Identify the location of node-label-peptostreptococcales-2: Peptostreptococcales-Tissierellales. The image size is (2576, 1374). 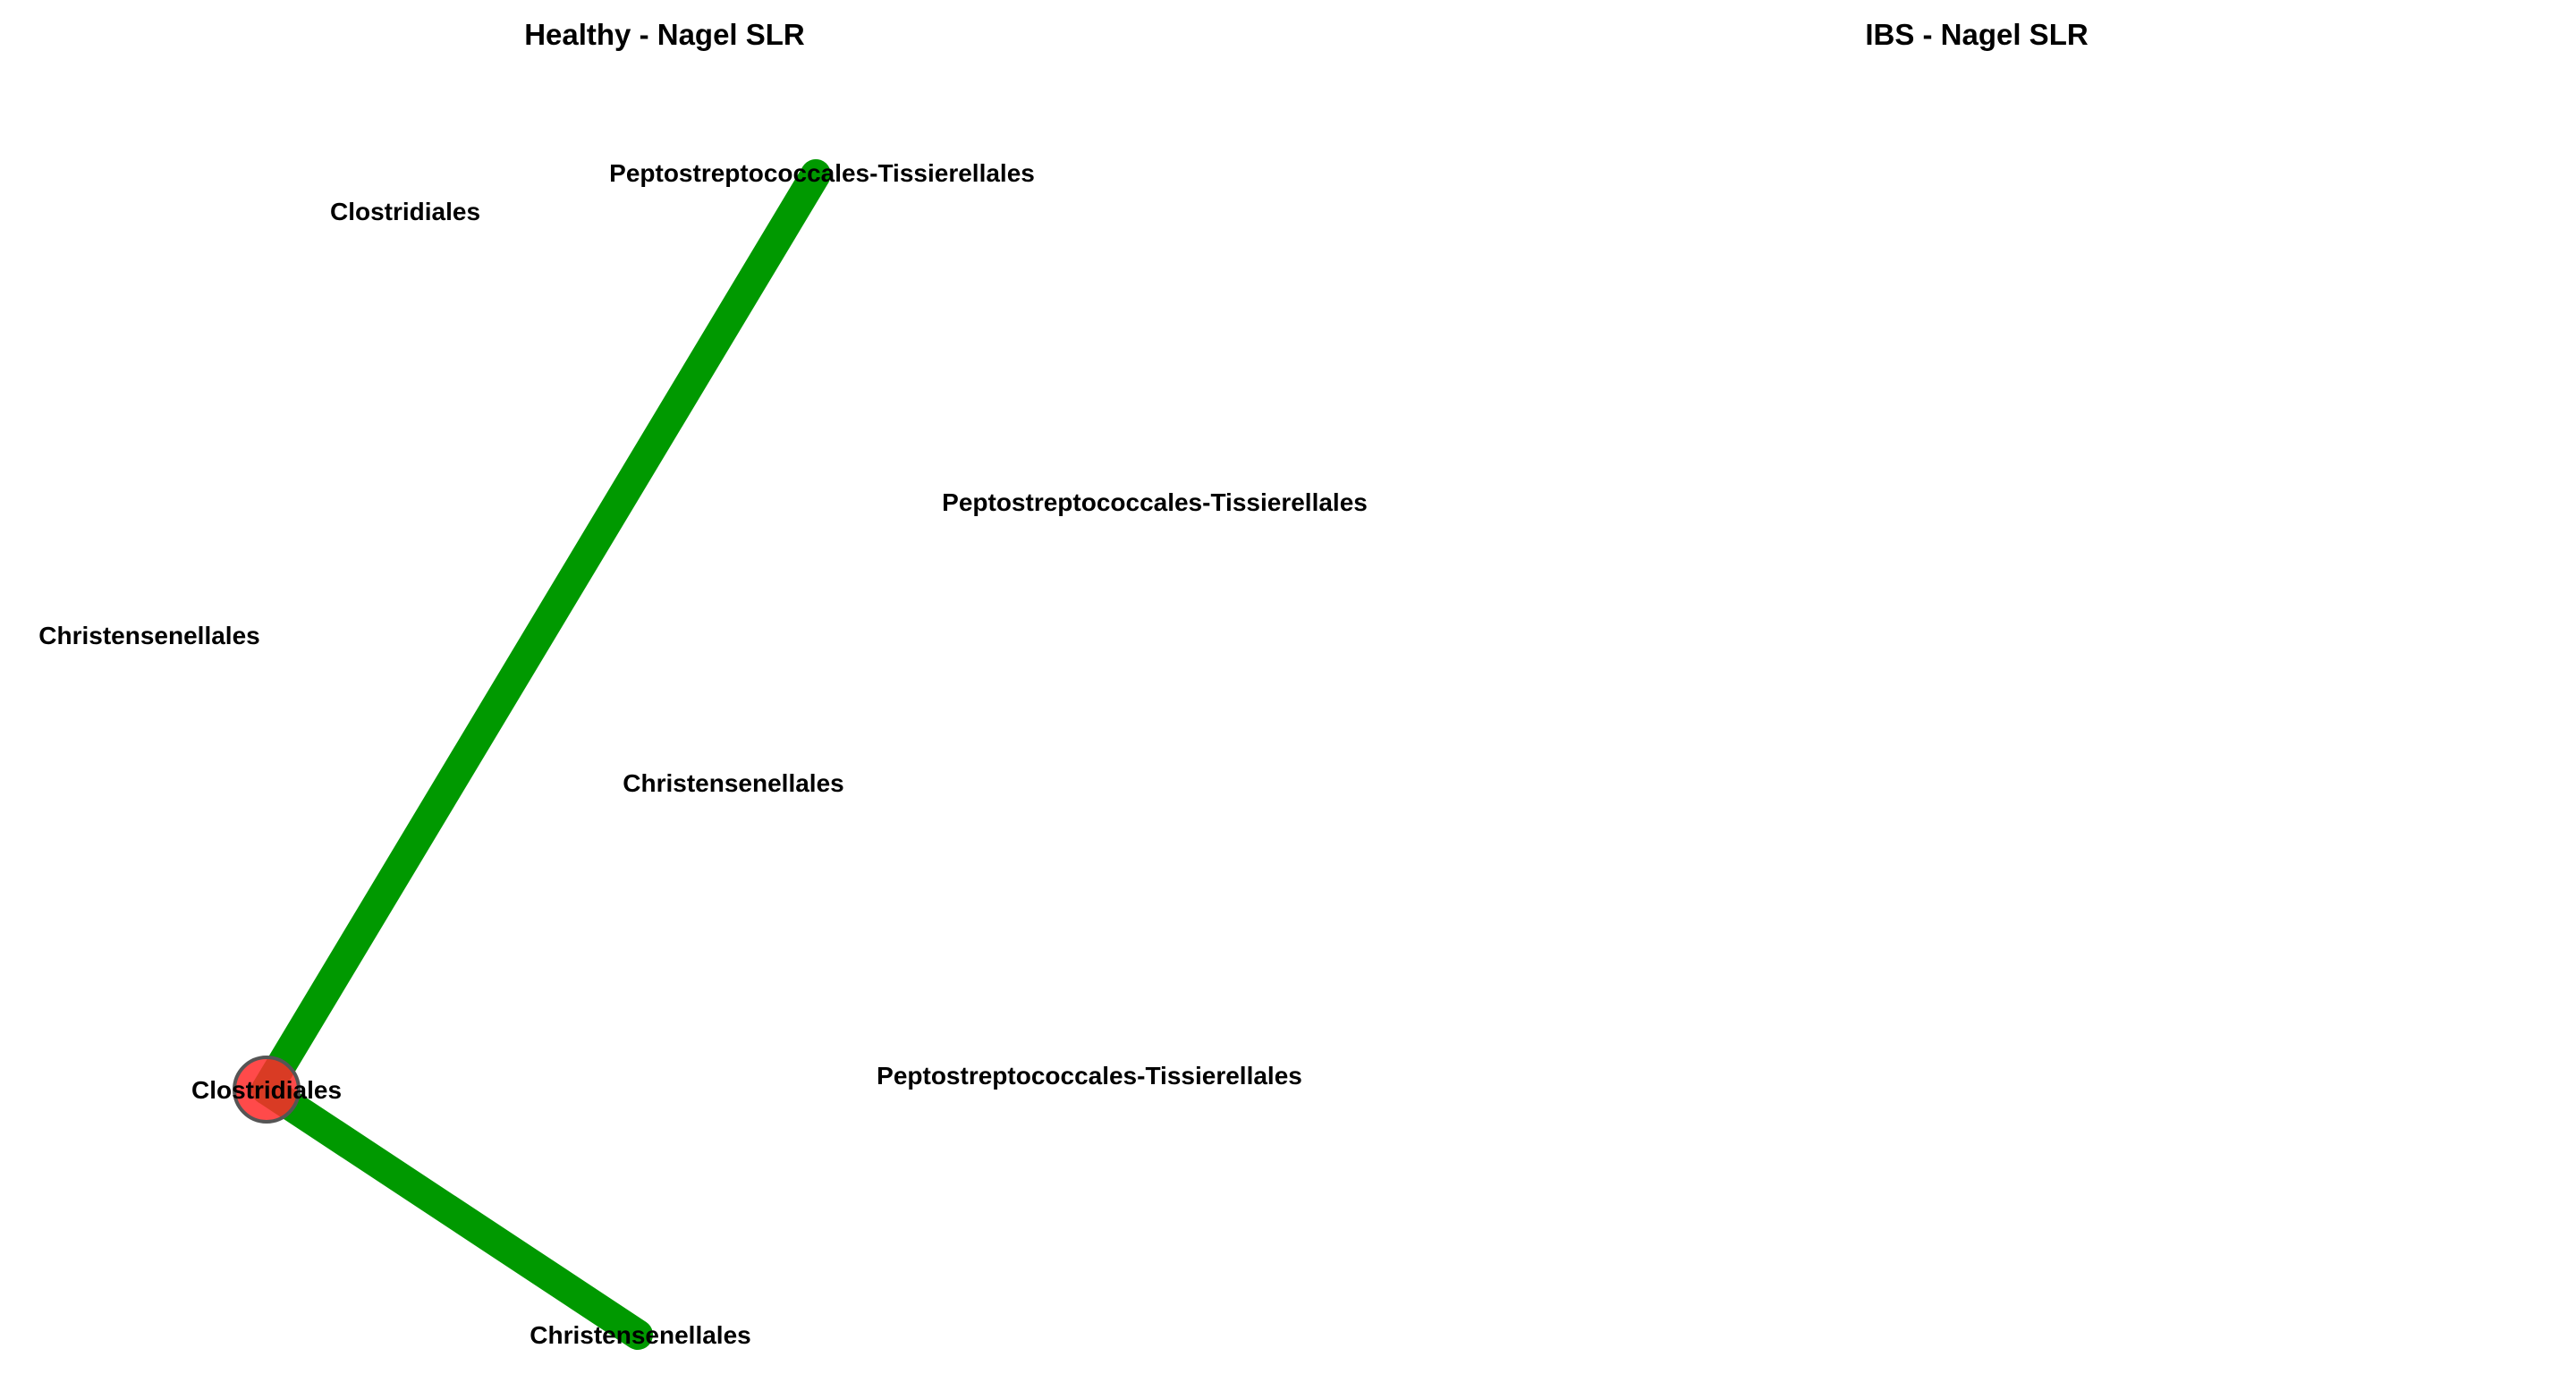
(1155, 502).